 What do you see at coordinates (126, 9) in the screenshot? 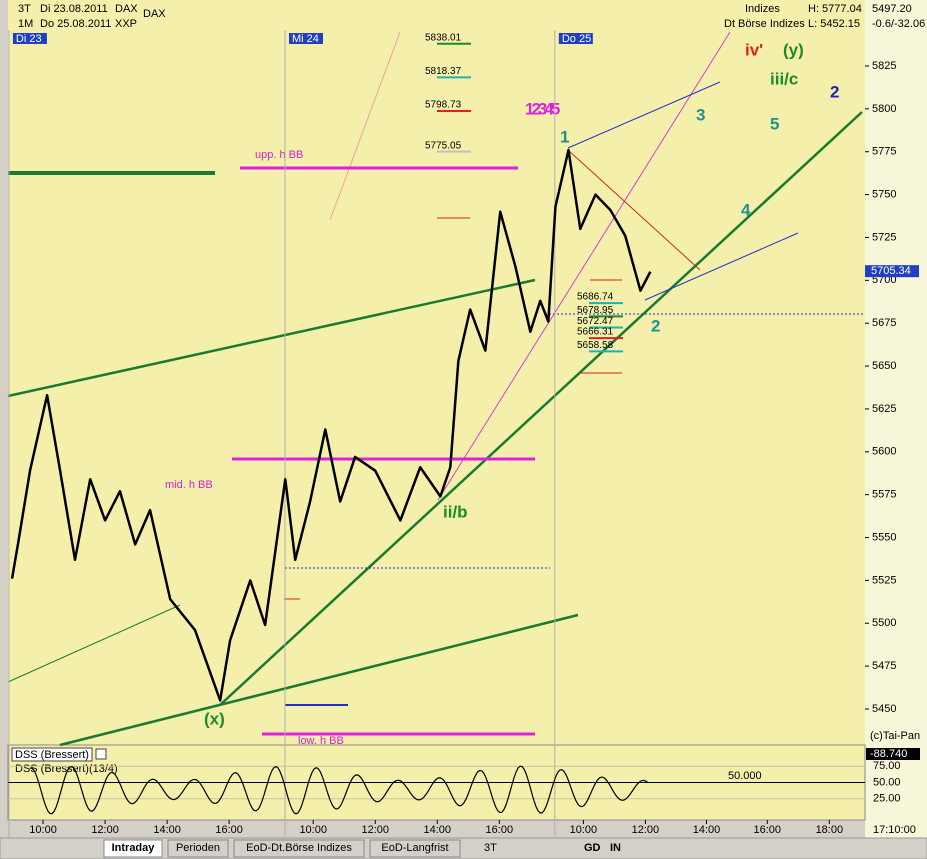
I see `symbol: DAX` at bounding box center [126, 9].